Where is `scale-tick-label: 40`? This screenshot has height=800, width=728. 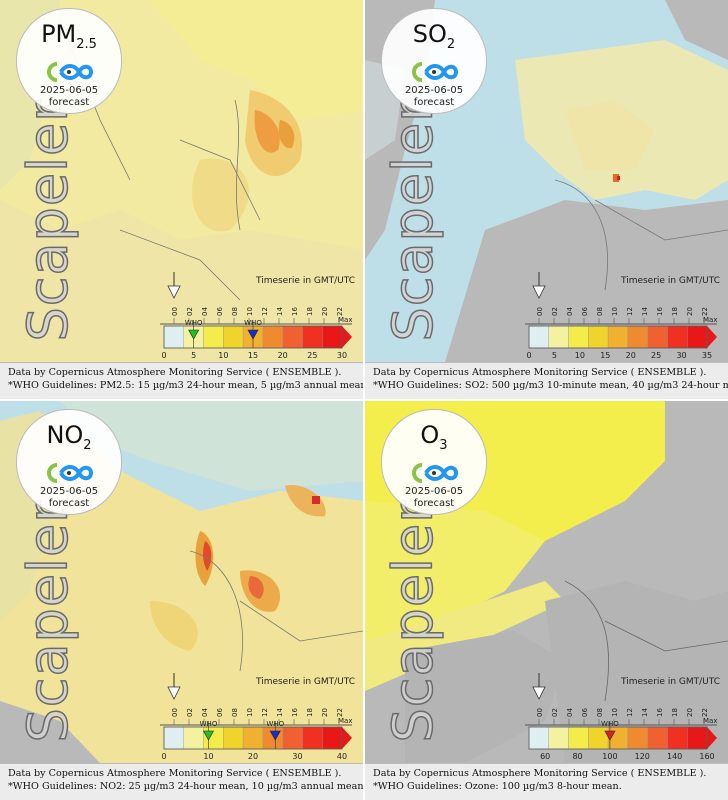 scale-tick-label: 40 is located at coordinates (342, 756).